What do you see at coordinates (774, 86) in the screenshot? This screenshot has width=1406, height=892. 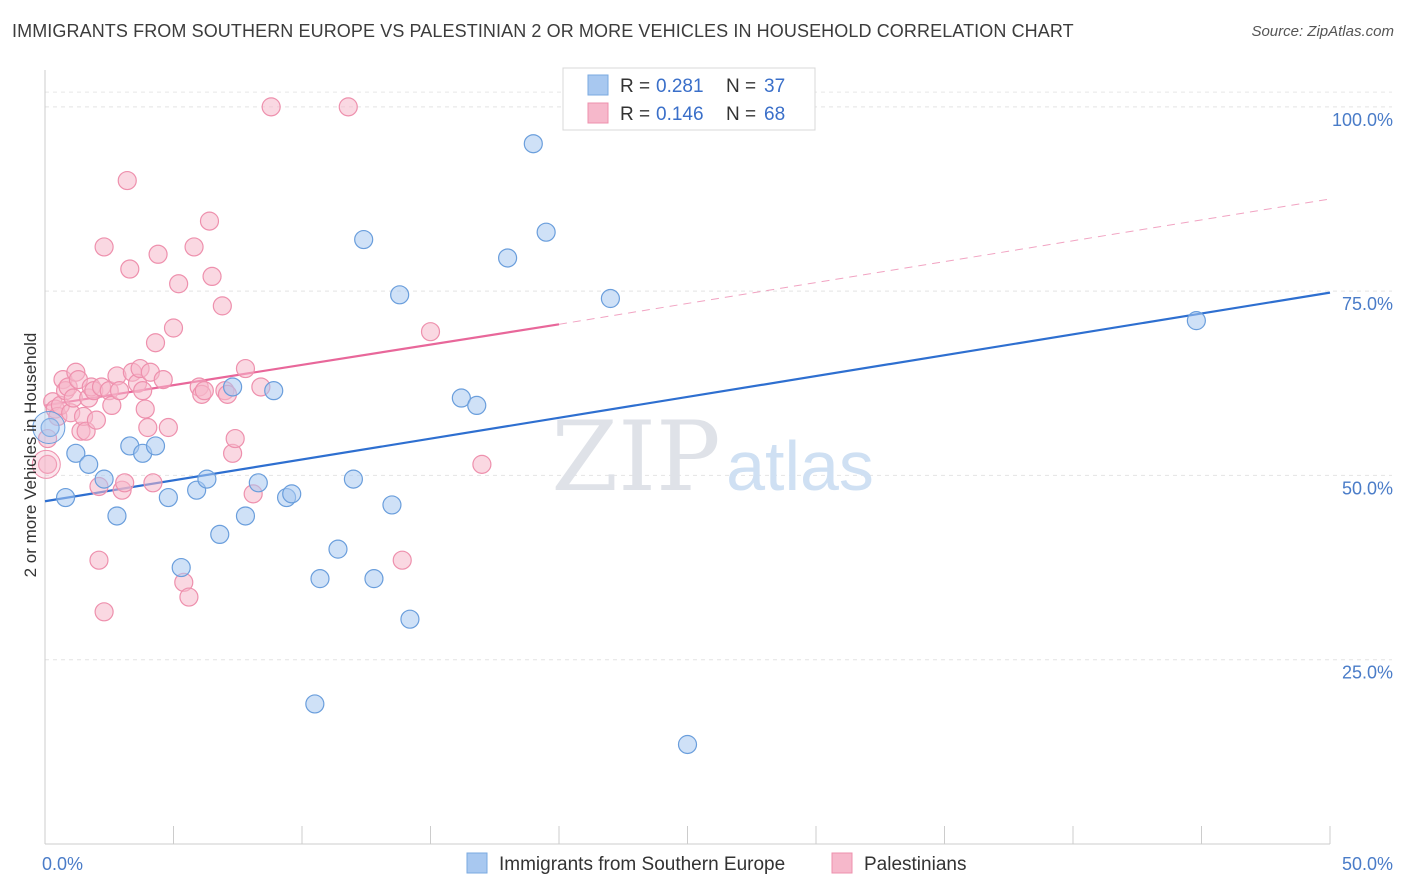 I see `legend-n-value-0: 37` at bounding box center [774, 86].